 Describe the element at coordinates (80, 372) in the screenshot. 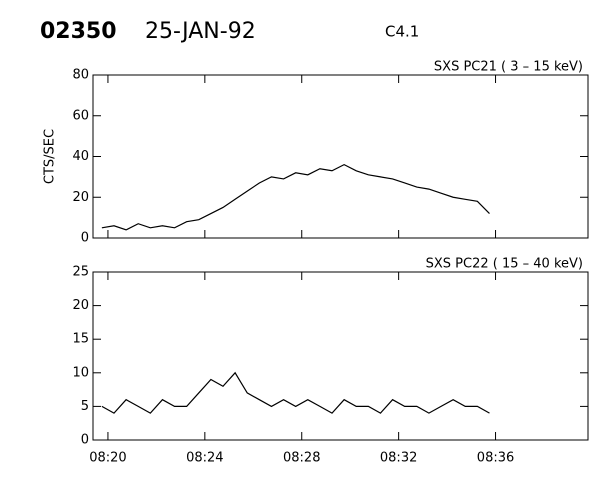

I see `y-tick-label: 10` at that location.